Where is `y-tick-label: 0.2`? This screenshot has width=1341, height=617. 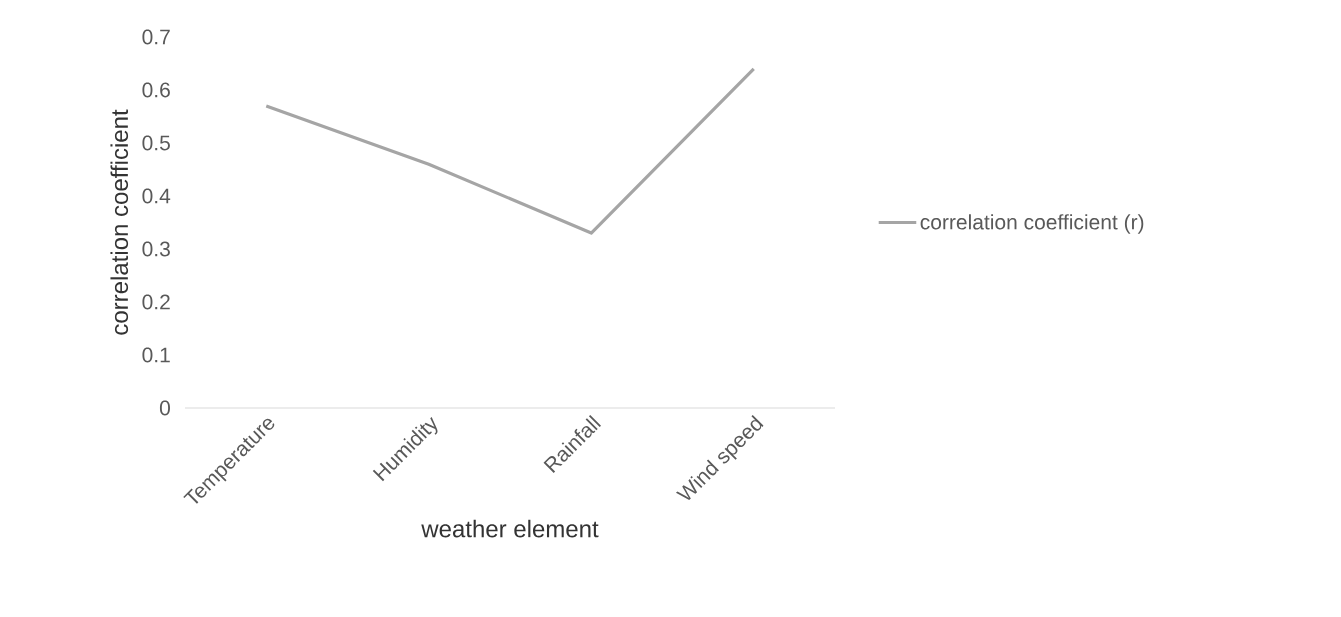 y-tick-label: 0.2 is located at coordinates (156, 302).